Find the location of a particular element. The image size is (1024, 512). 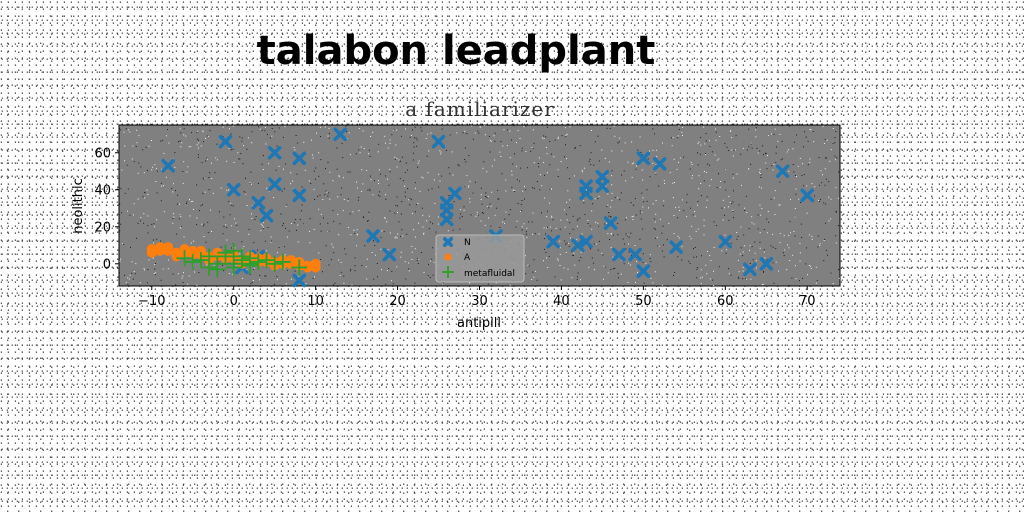

series-metafluidal is located at coordinates (242, 260).